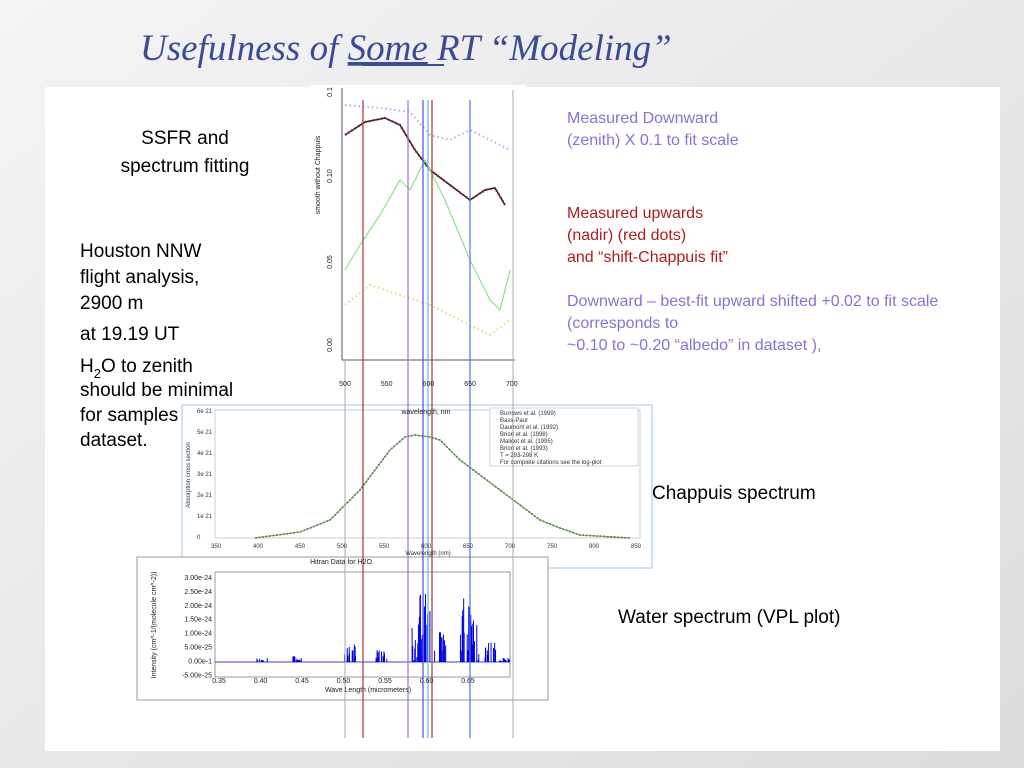 This screenshot has width=1024, height=768. Describe the element at coordinates (199, 538) in the screenshot. I see `y-tick-label: 0` at that location.